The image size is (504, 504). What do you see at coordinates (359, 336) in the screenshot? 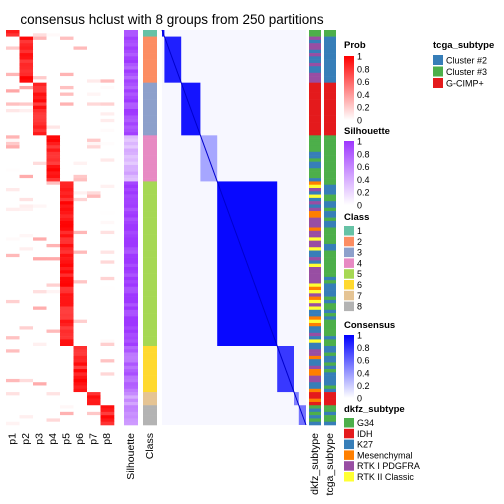
I see `consensus-legend-tick: 1` at bounding box center [359, 336].